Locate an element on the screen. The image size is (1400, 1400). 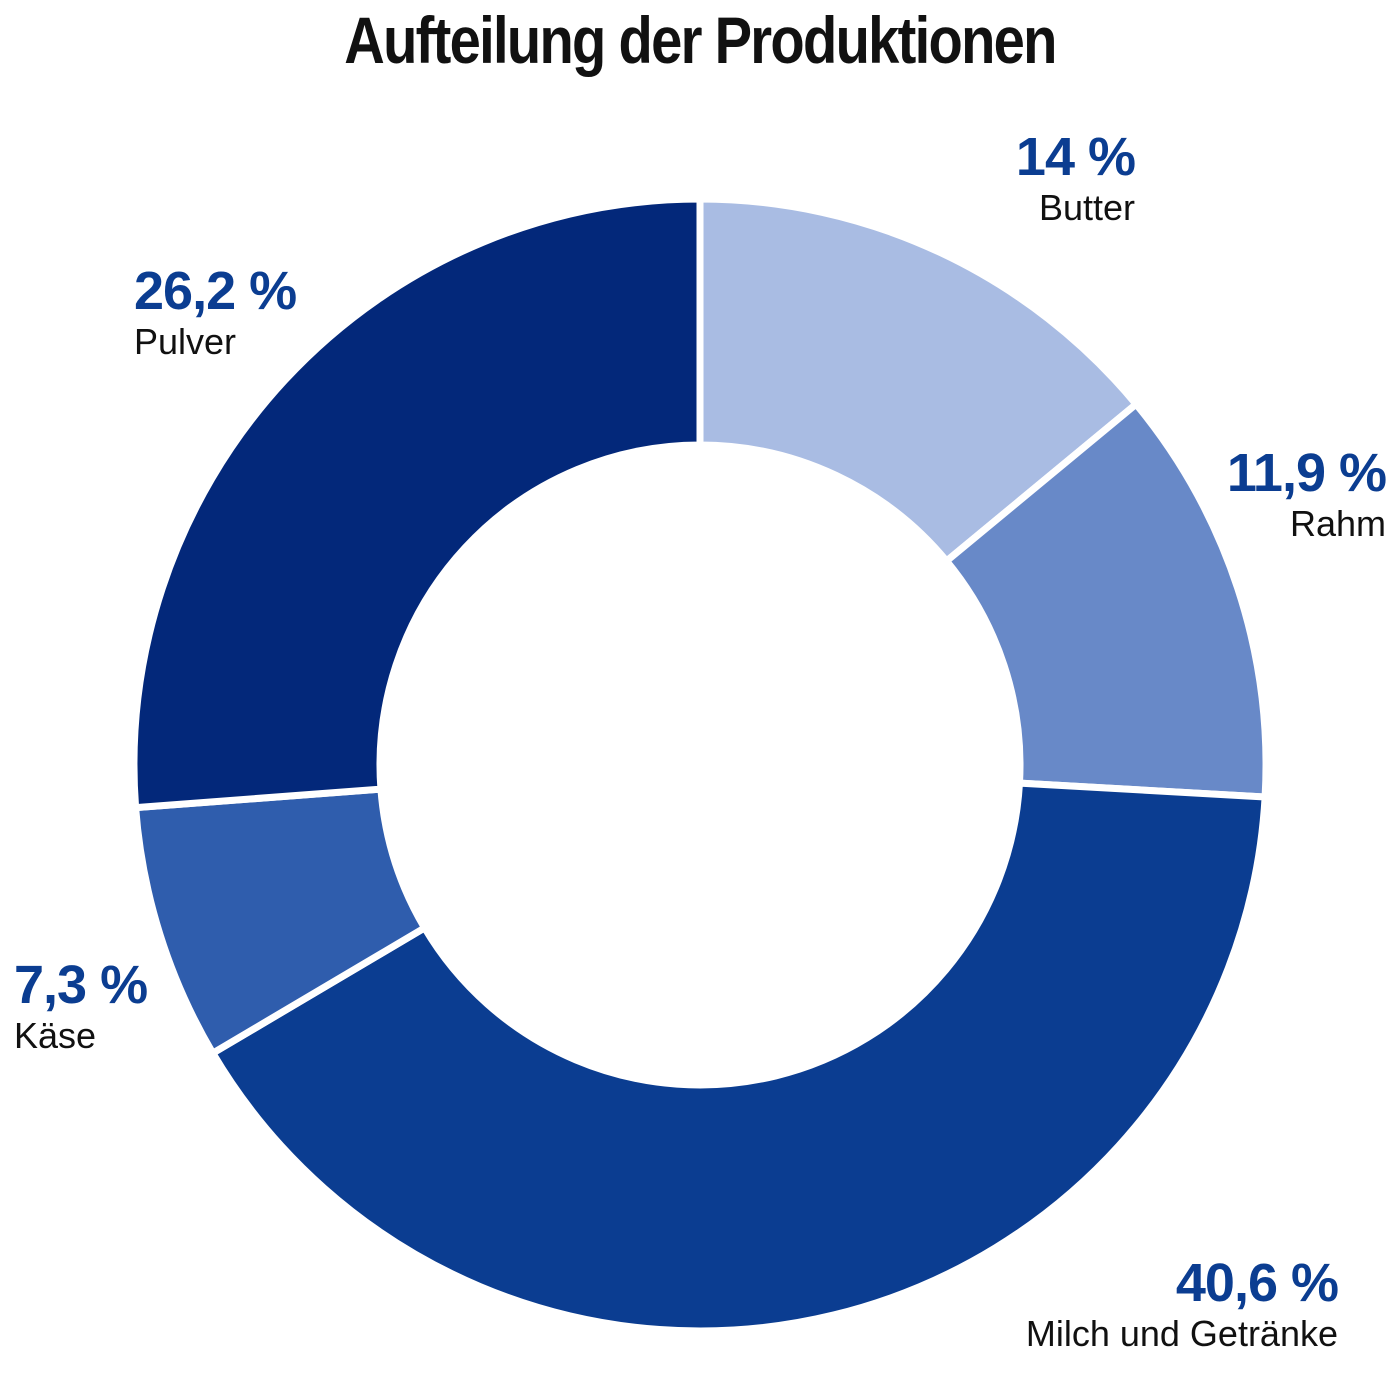
category-label-rahm: Rahm is located at coordinates (1337, 523).